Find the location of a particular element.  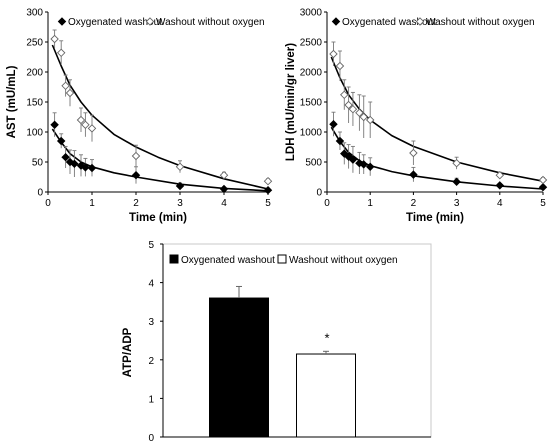

ldh-x-tick-label: 4 is located at coordinates (500, 203).